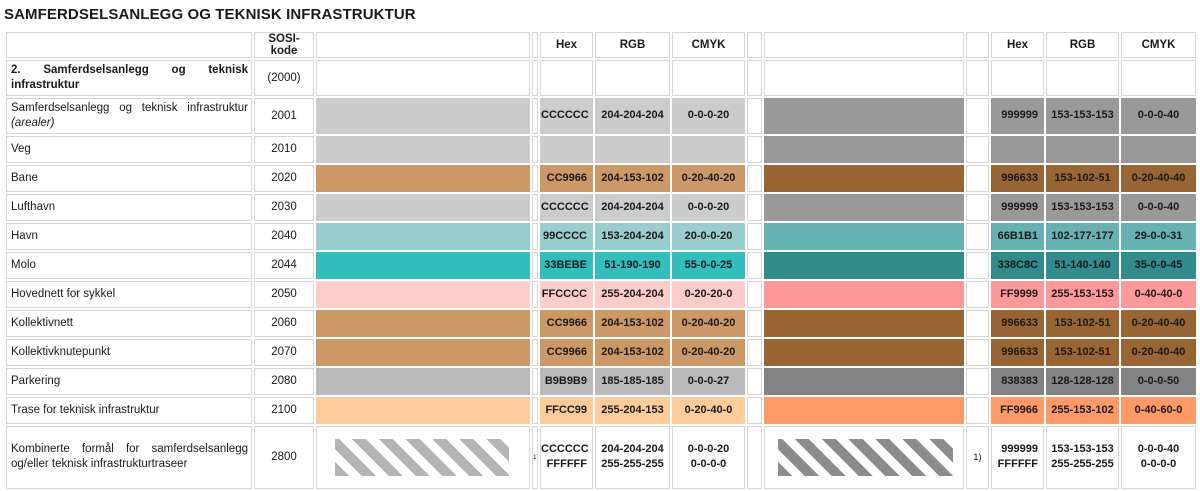  What do you see at coordinates (1158, 410) in the screenshot?
I see `print-cmyk-value: 0-40-60-0` at bounding box center [1158, 410].